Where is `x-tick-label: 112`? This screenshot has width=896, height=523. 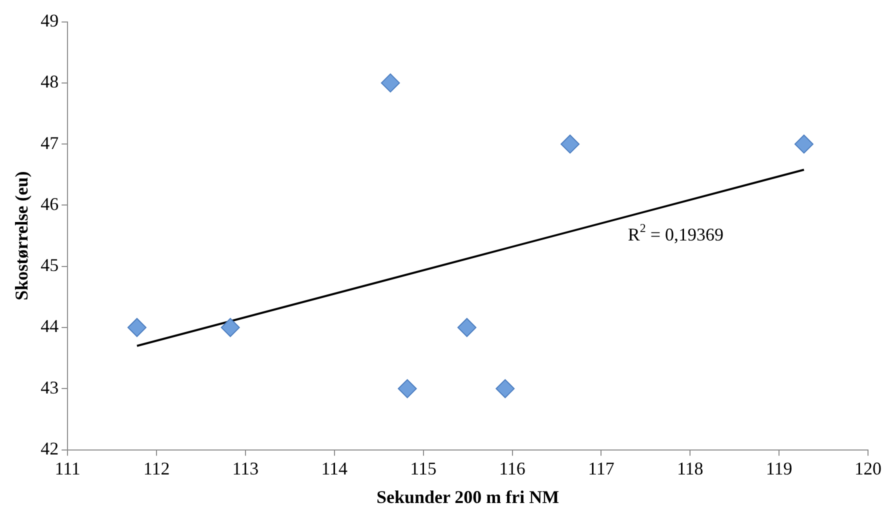 x-tick-label: 112 is located at coordinates (156, 468).